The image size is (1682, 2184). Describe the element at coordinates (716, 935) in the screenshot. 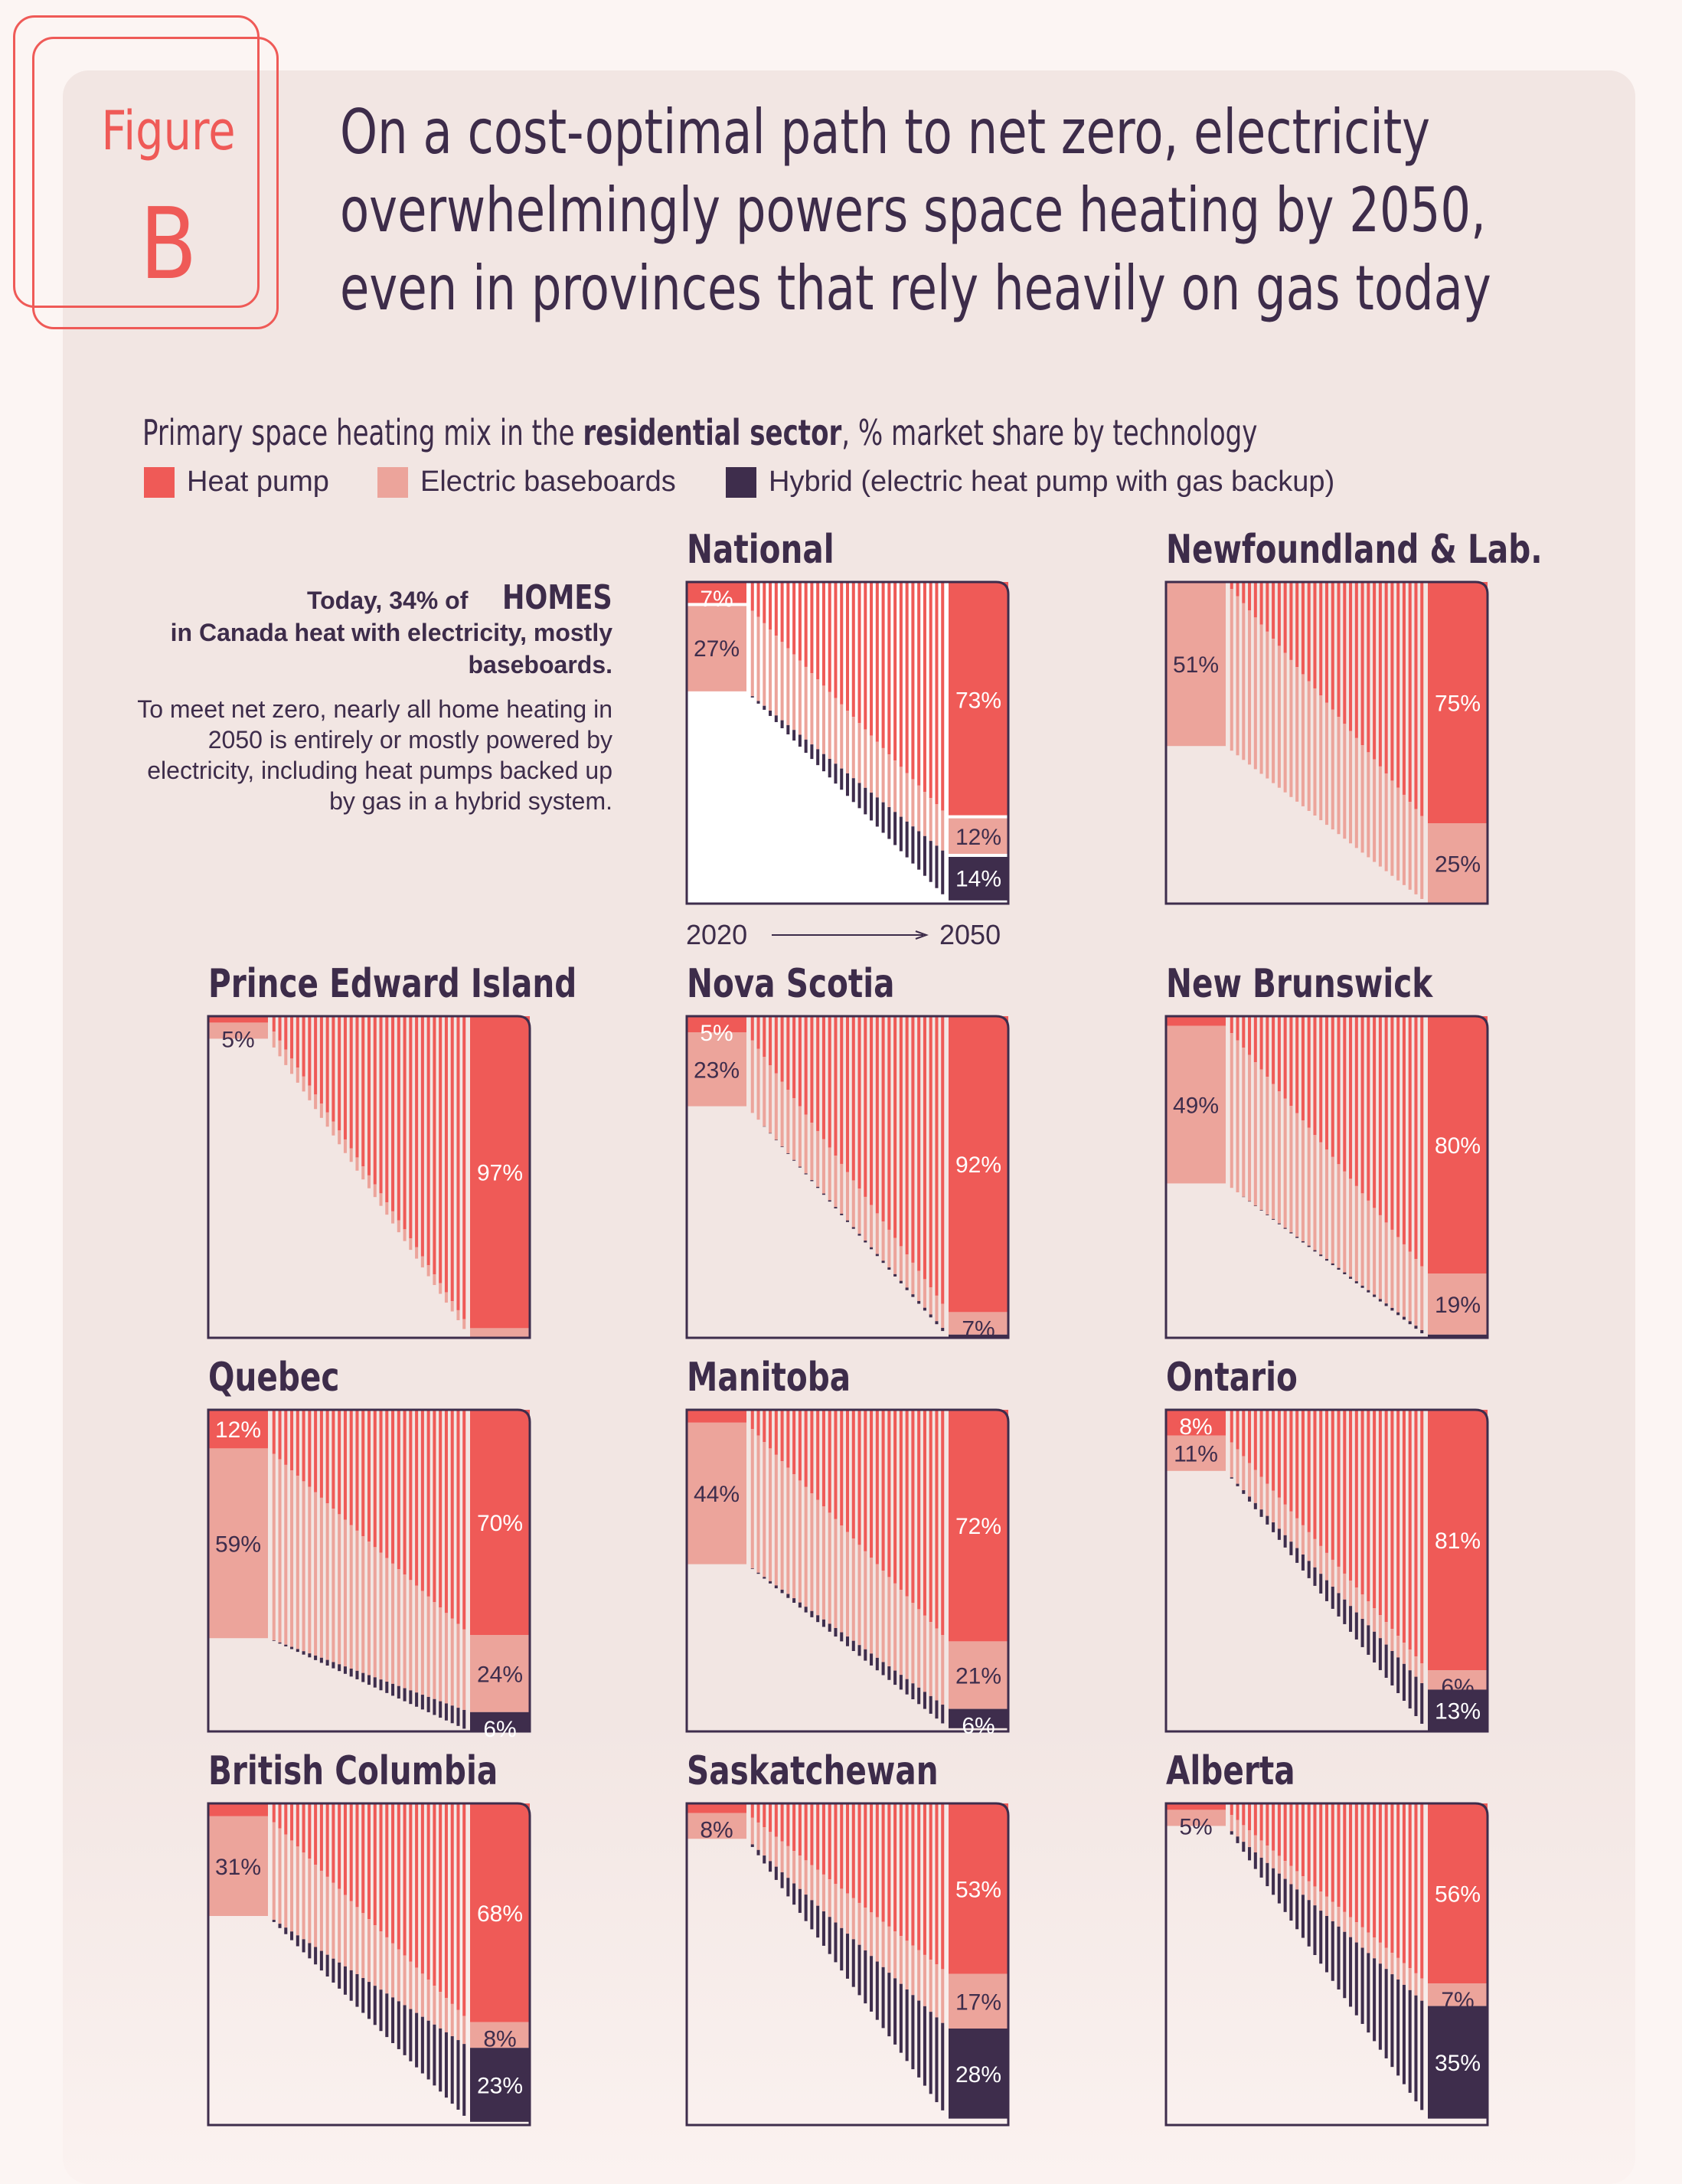

I see `axis-start-label: 2020` at that location.